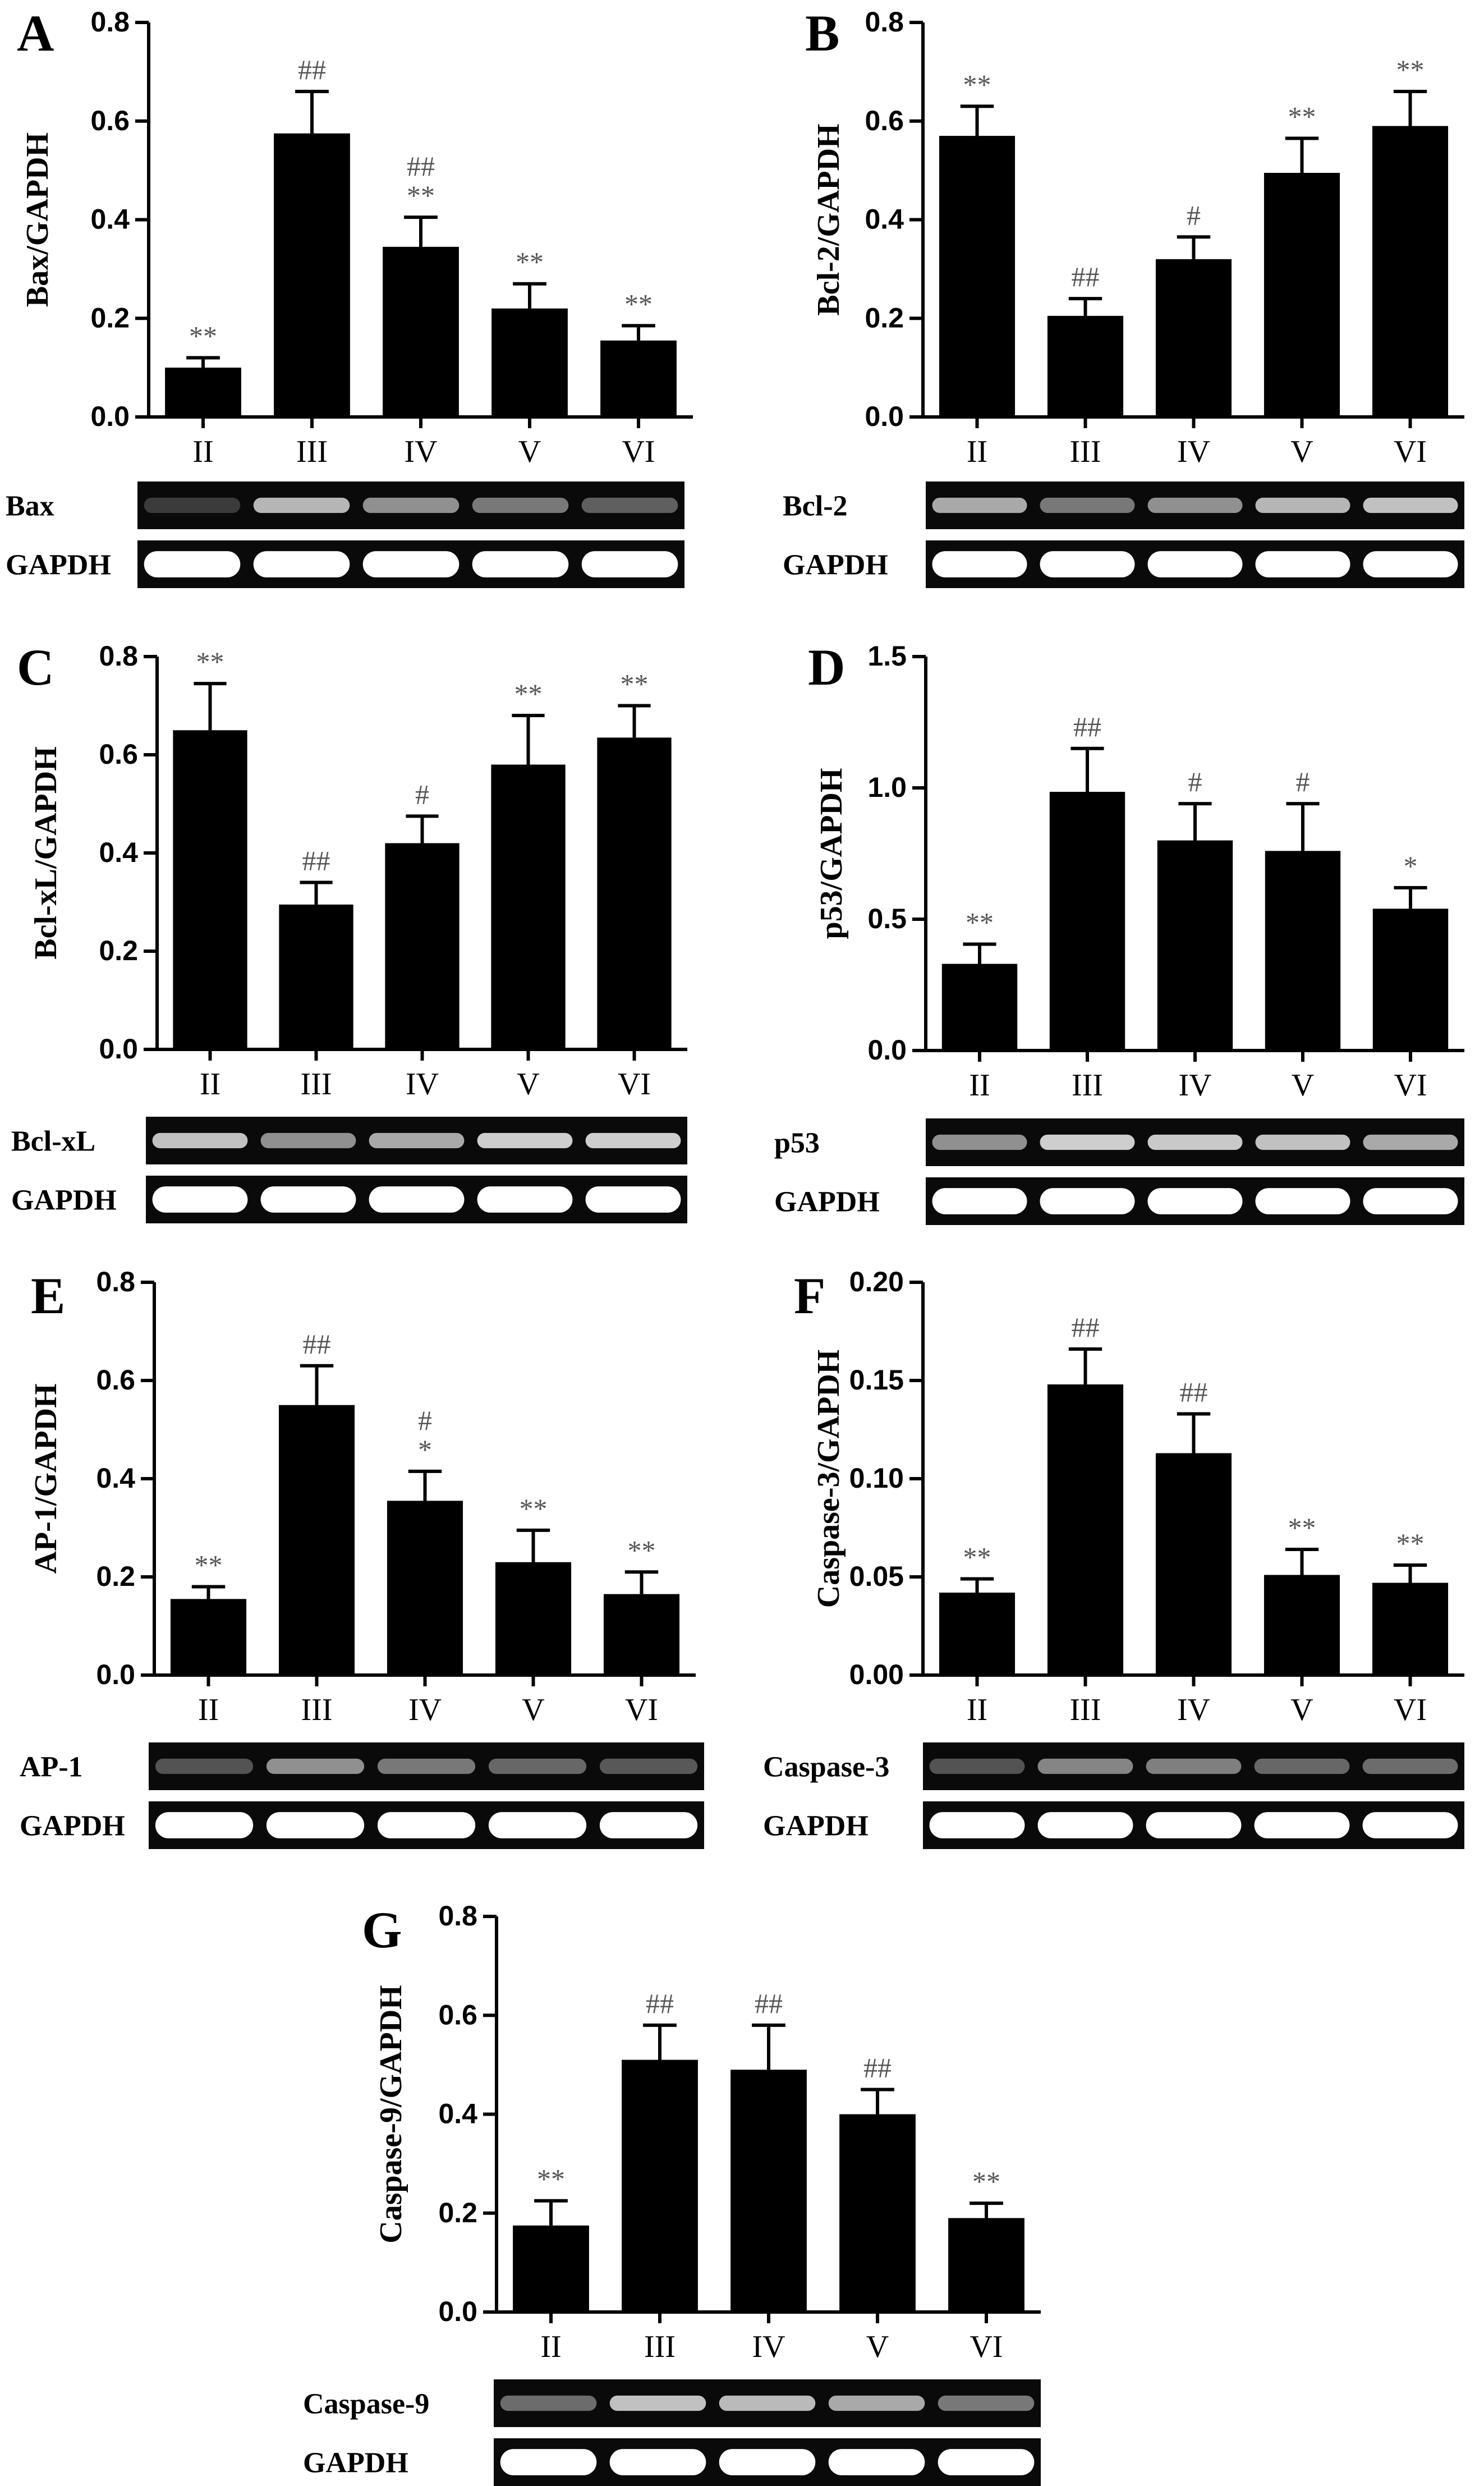  What do you see at coordinates (411, 505) in the screenshot?
I see `blot-band-a-target-iv` at bounding box center [411, 505].